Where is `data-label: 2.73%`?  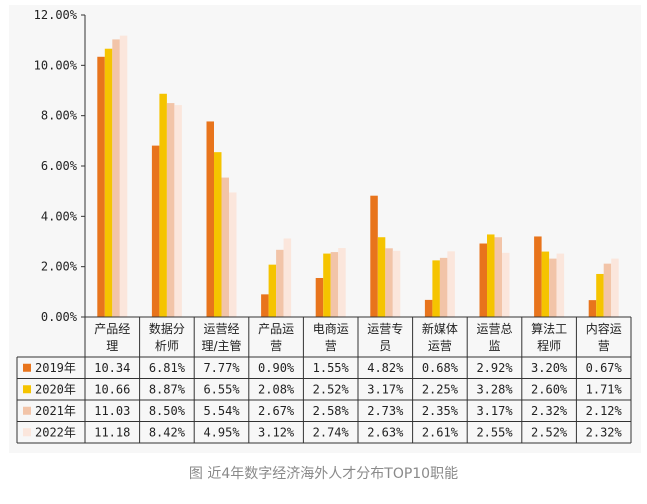
data-label: 2.73% is located at coordinates (385, 411).